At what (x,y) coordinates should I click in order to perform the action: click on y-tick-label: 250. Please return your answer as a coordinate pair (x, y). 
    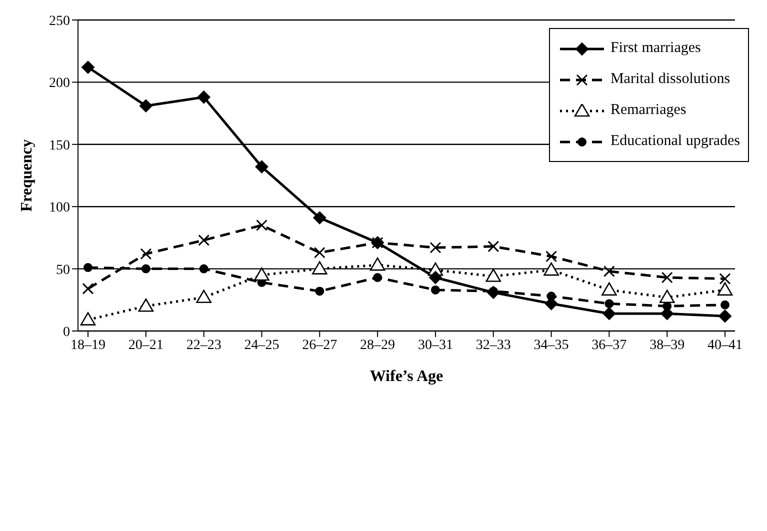
    Looking at the image, I should click on (59, 21).